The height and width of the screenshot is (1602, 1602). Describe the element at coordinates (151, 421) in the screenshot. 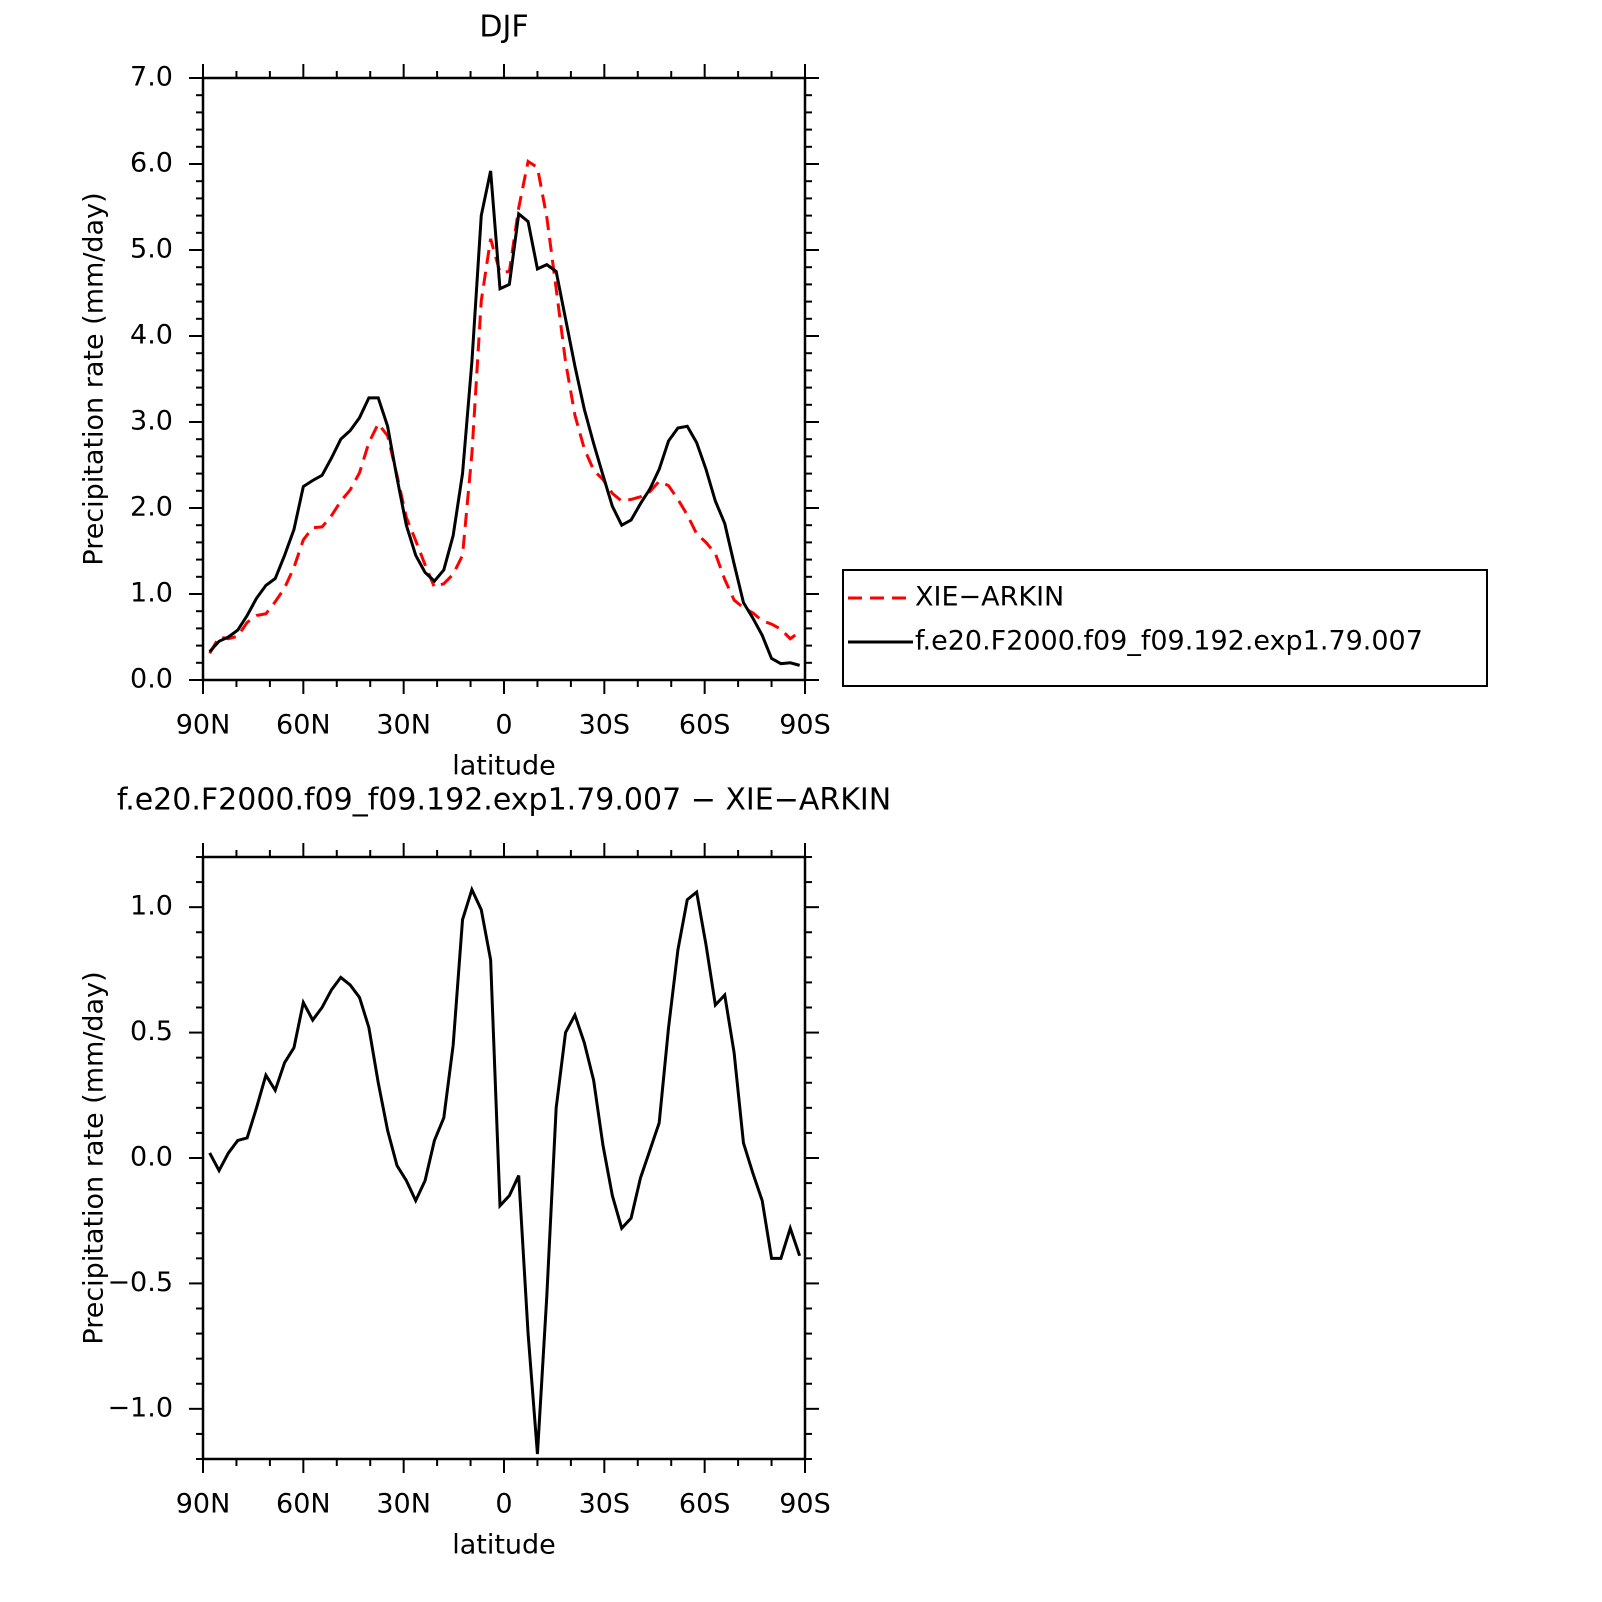

I see `y-tick-label: 3.0` at that location.